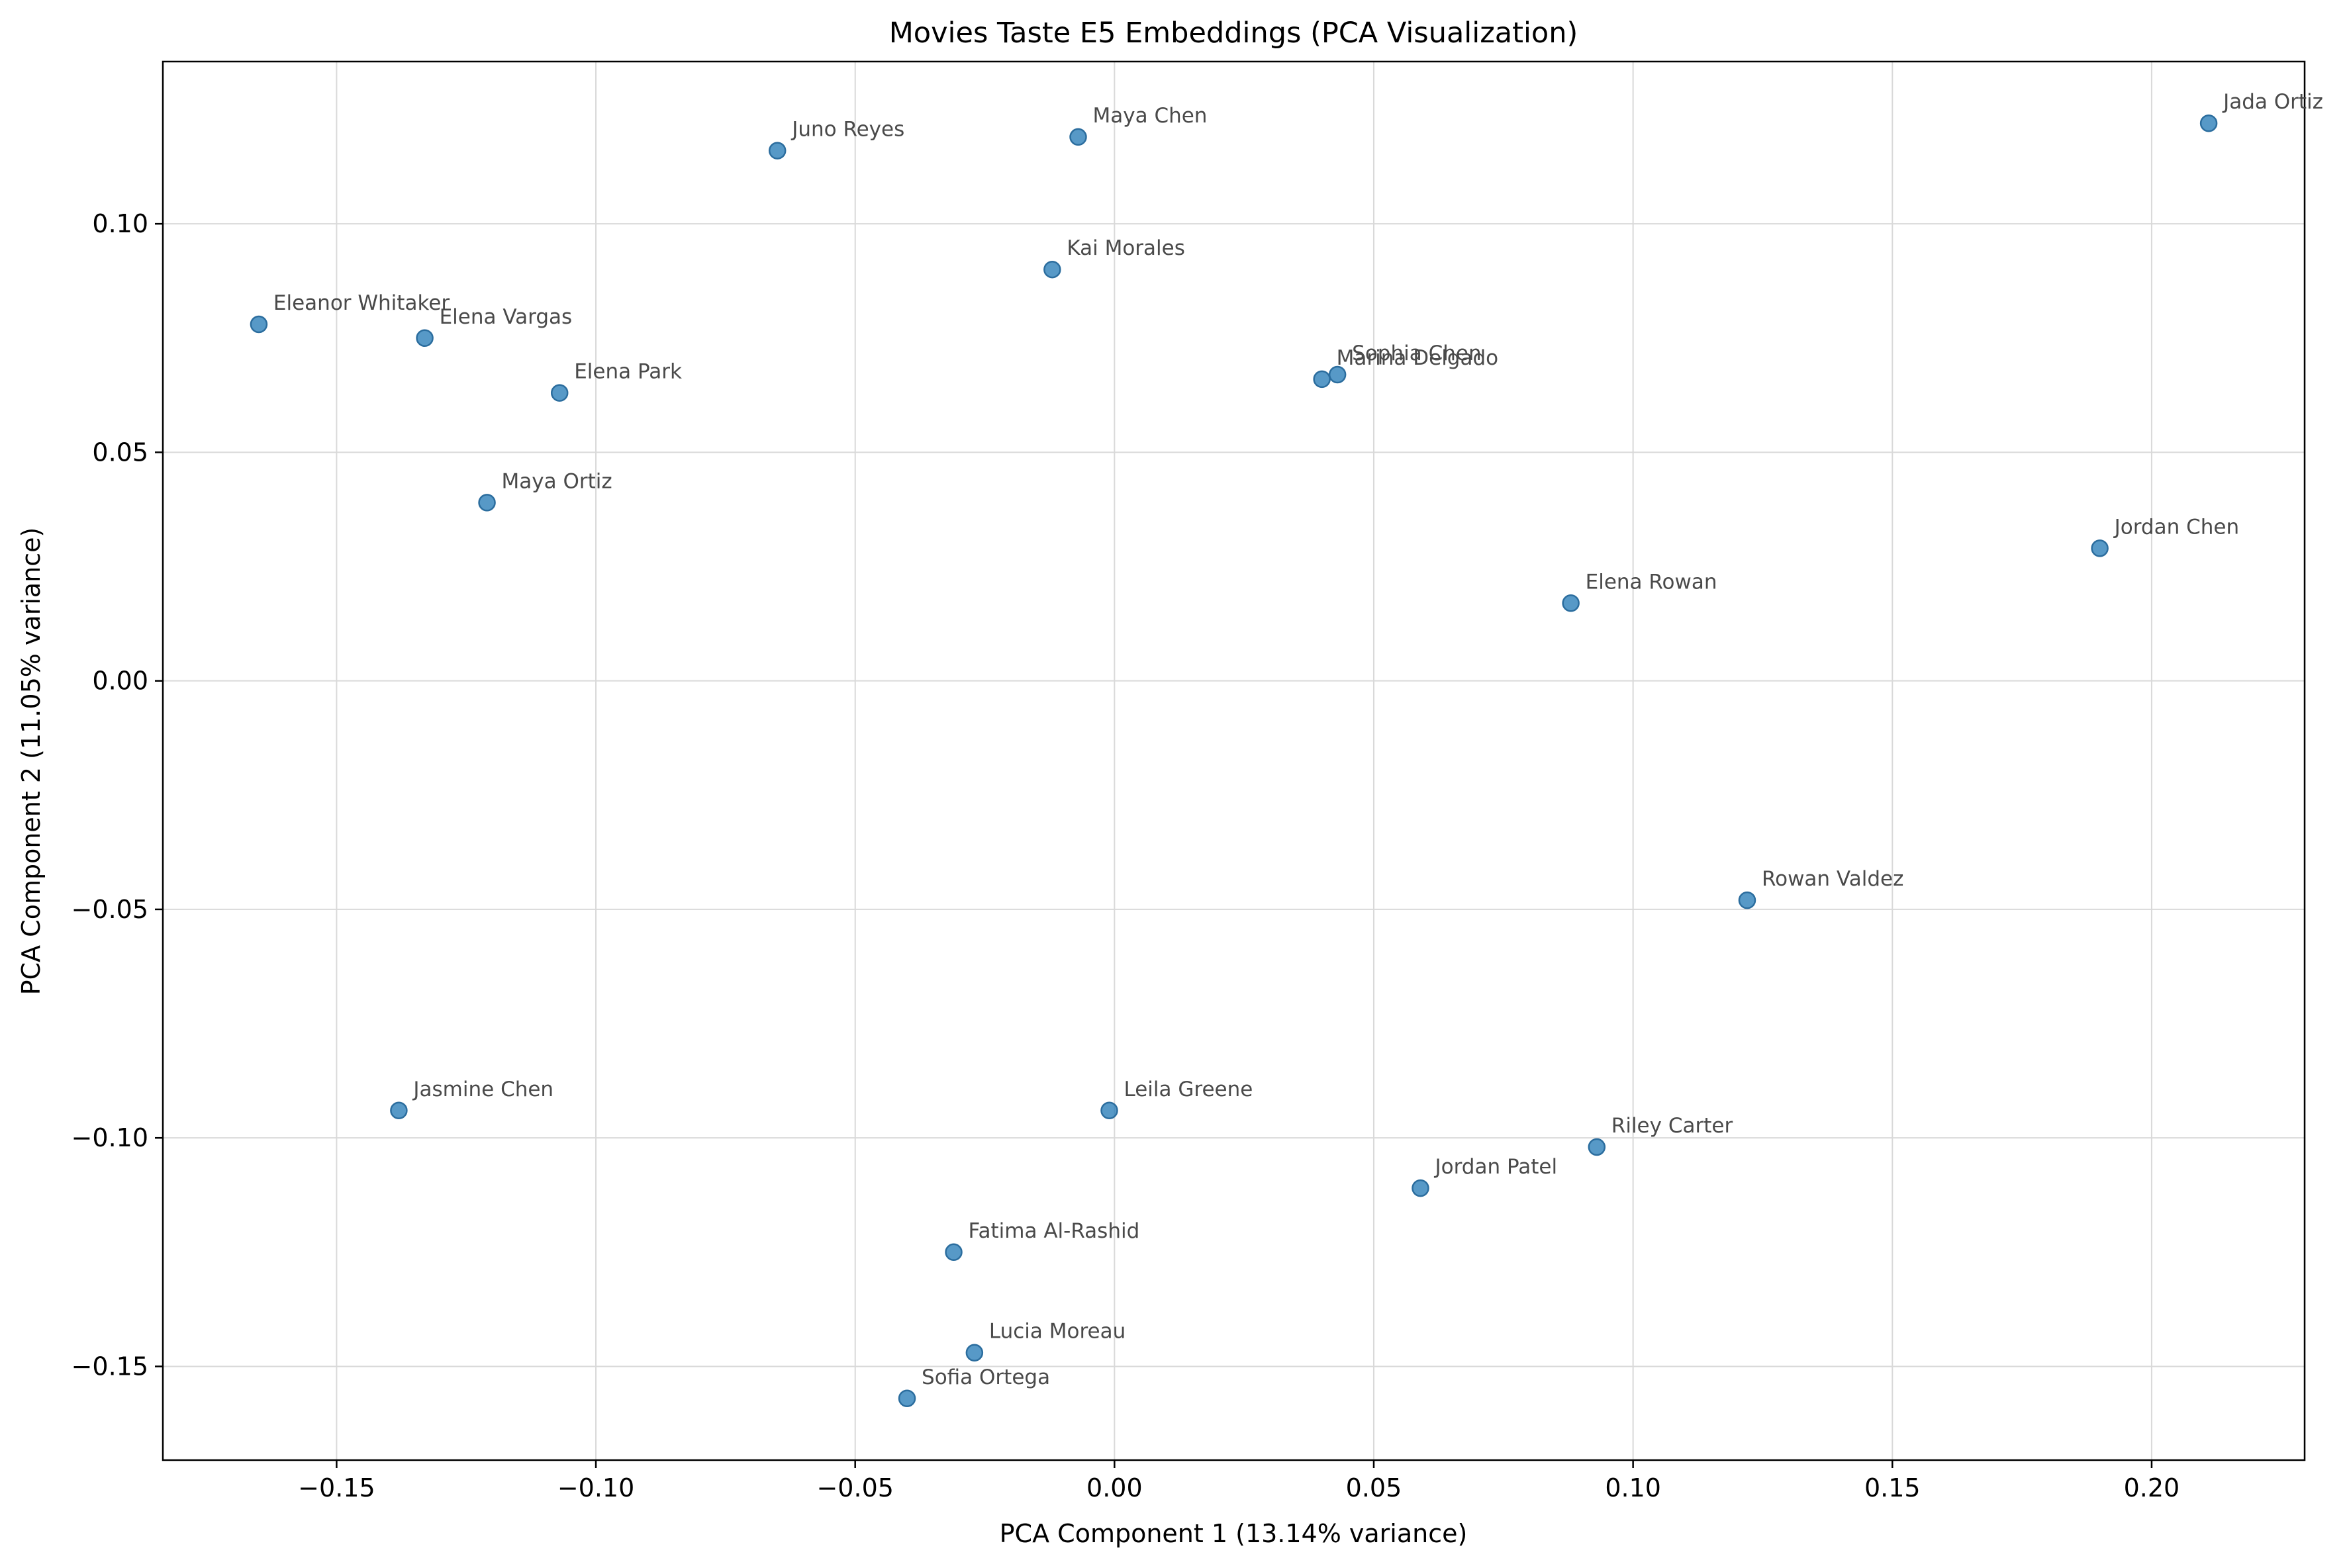  Describe the element at coordinates (557, 481) in the screenshot. I see `point-label: Maya Ortiz` at that location.